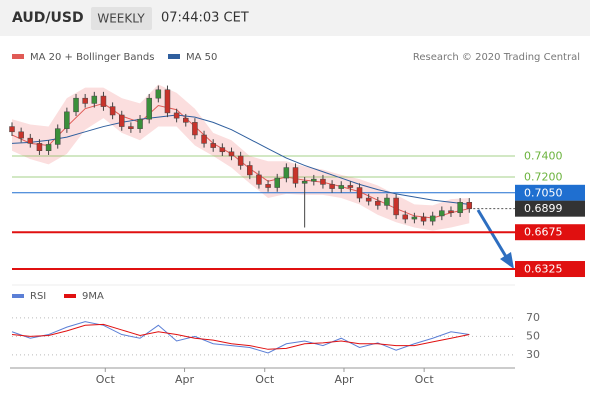  Describe the element at coordinates (92, 57) in the screenshot. I see `legend-label: MA 20 + Bollinger Bands` at that location.